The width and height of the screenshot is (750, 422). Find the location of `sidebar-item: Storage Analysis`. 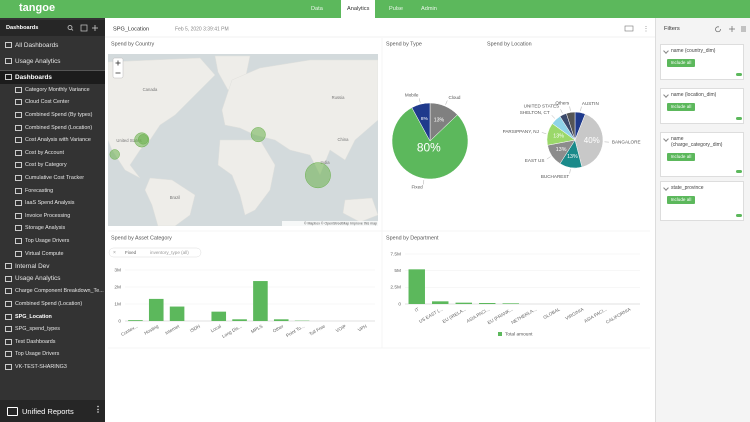

sidebar-item: Storage Analysis is located at coordinates (52, 228).